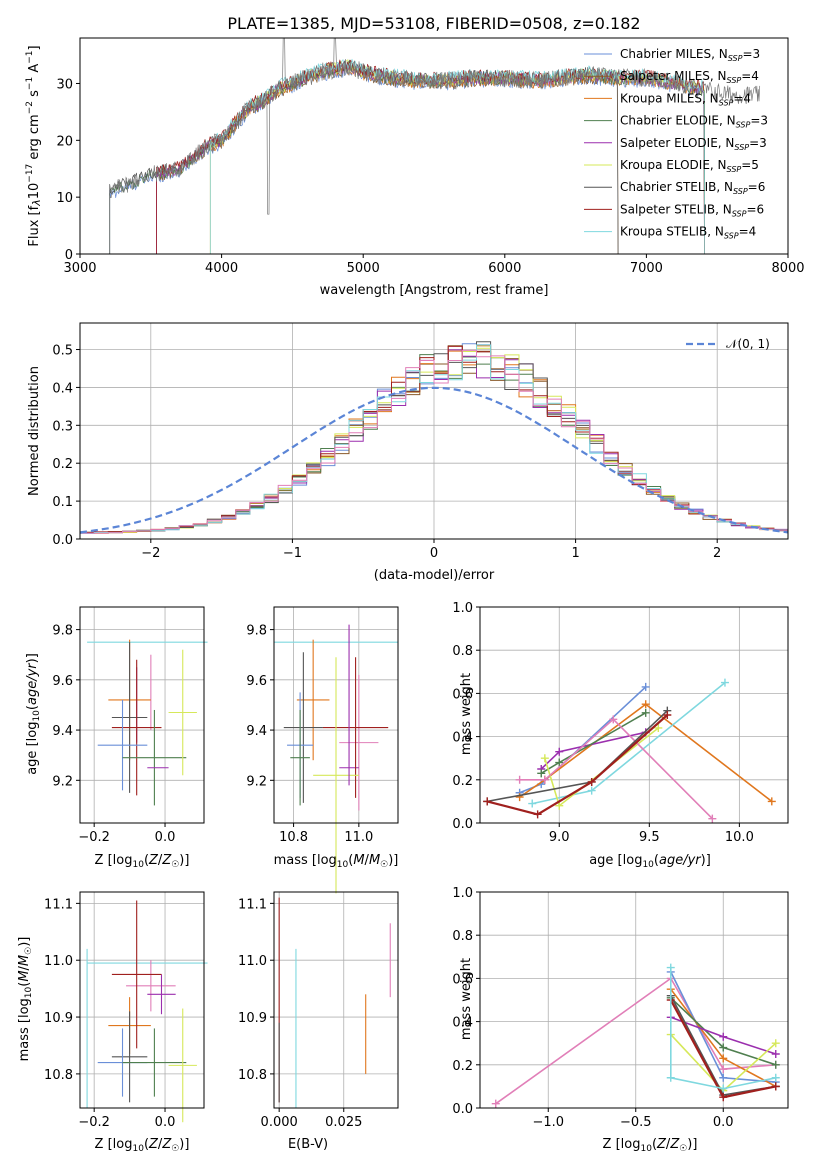 The width and height of the screenshot is (819, 1170). I want to click on x-tick-label: 8000, so click(787, 268).